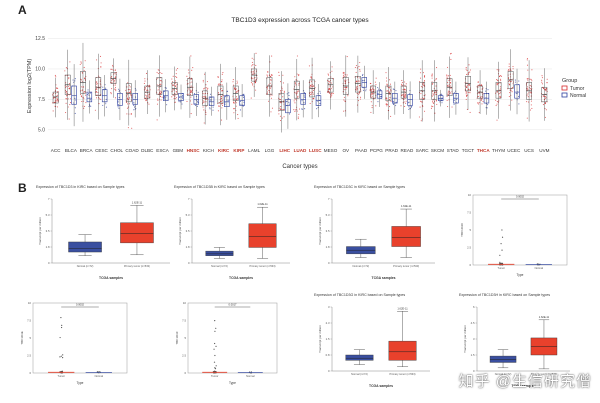 The image size is (600, 403). Describe the element at coordinates (359, 374) in the screenshot. I see `x-tick-label: Normal (n=72)` at that location.